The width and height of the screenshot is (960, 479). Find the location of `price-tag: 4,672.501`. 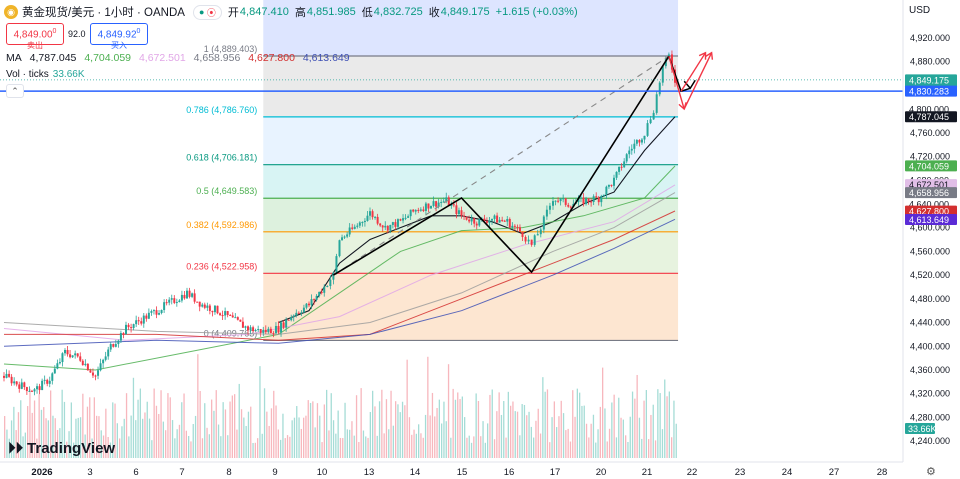

price-tag: 4,672.501 is located at coordinates (929, 185).